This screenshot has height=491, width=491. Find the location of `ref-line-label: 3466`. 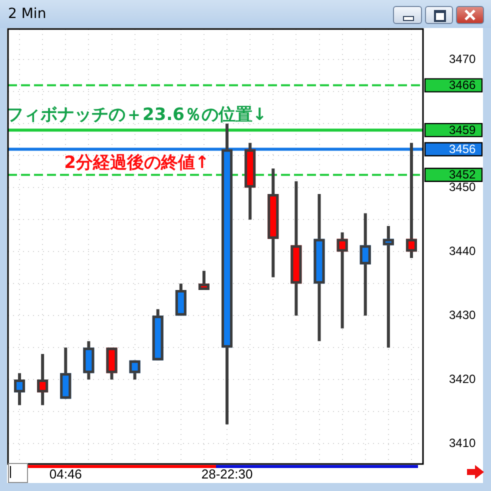

ref-line-label: 3466 is located at coordinates (462, 85).